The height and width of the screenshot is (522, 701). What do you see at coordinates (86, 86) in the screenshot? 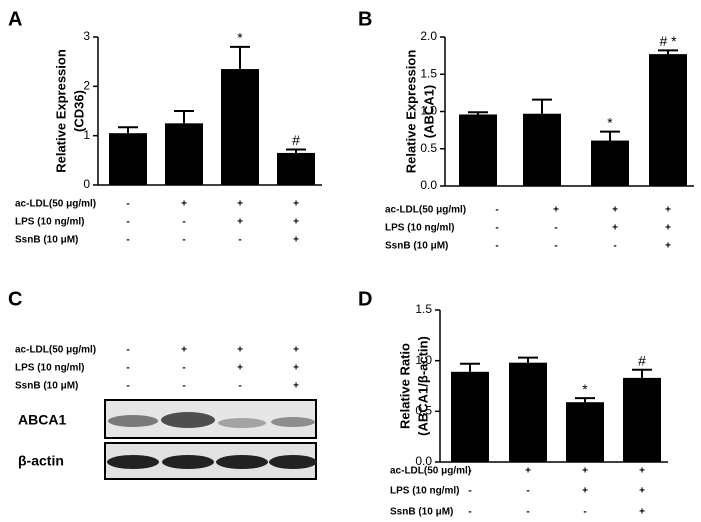
I see `y-tick-label: 2` at bounding box center [86, 86].